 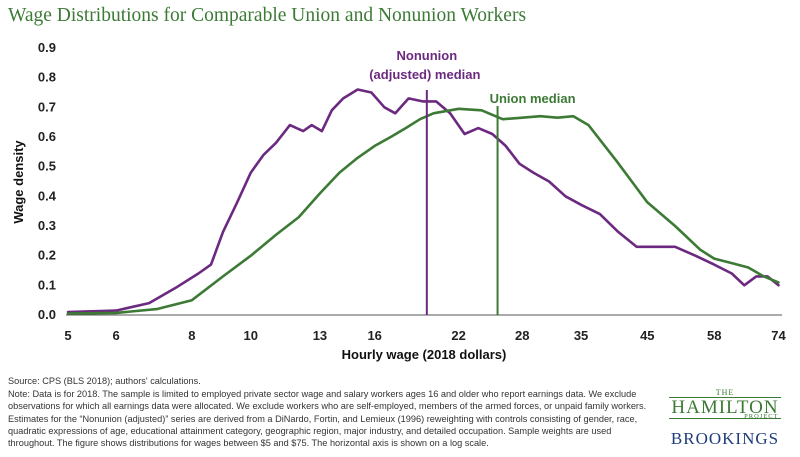 I want to click on logo-project: PROJECT, so click(x=761, y=416).